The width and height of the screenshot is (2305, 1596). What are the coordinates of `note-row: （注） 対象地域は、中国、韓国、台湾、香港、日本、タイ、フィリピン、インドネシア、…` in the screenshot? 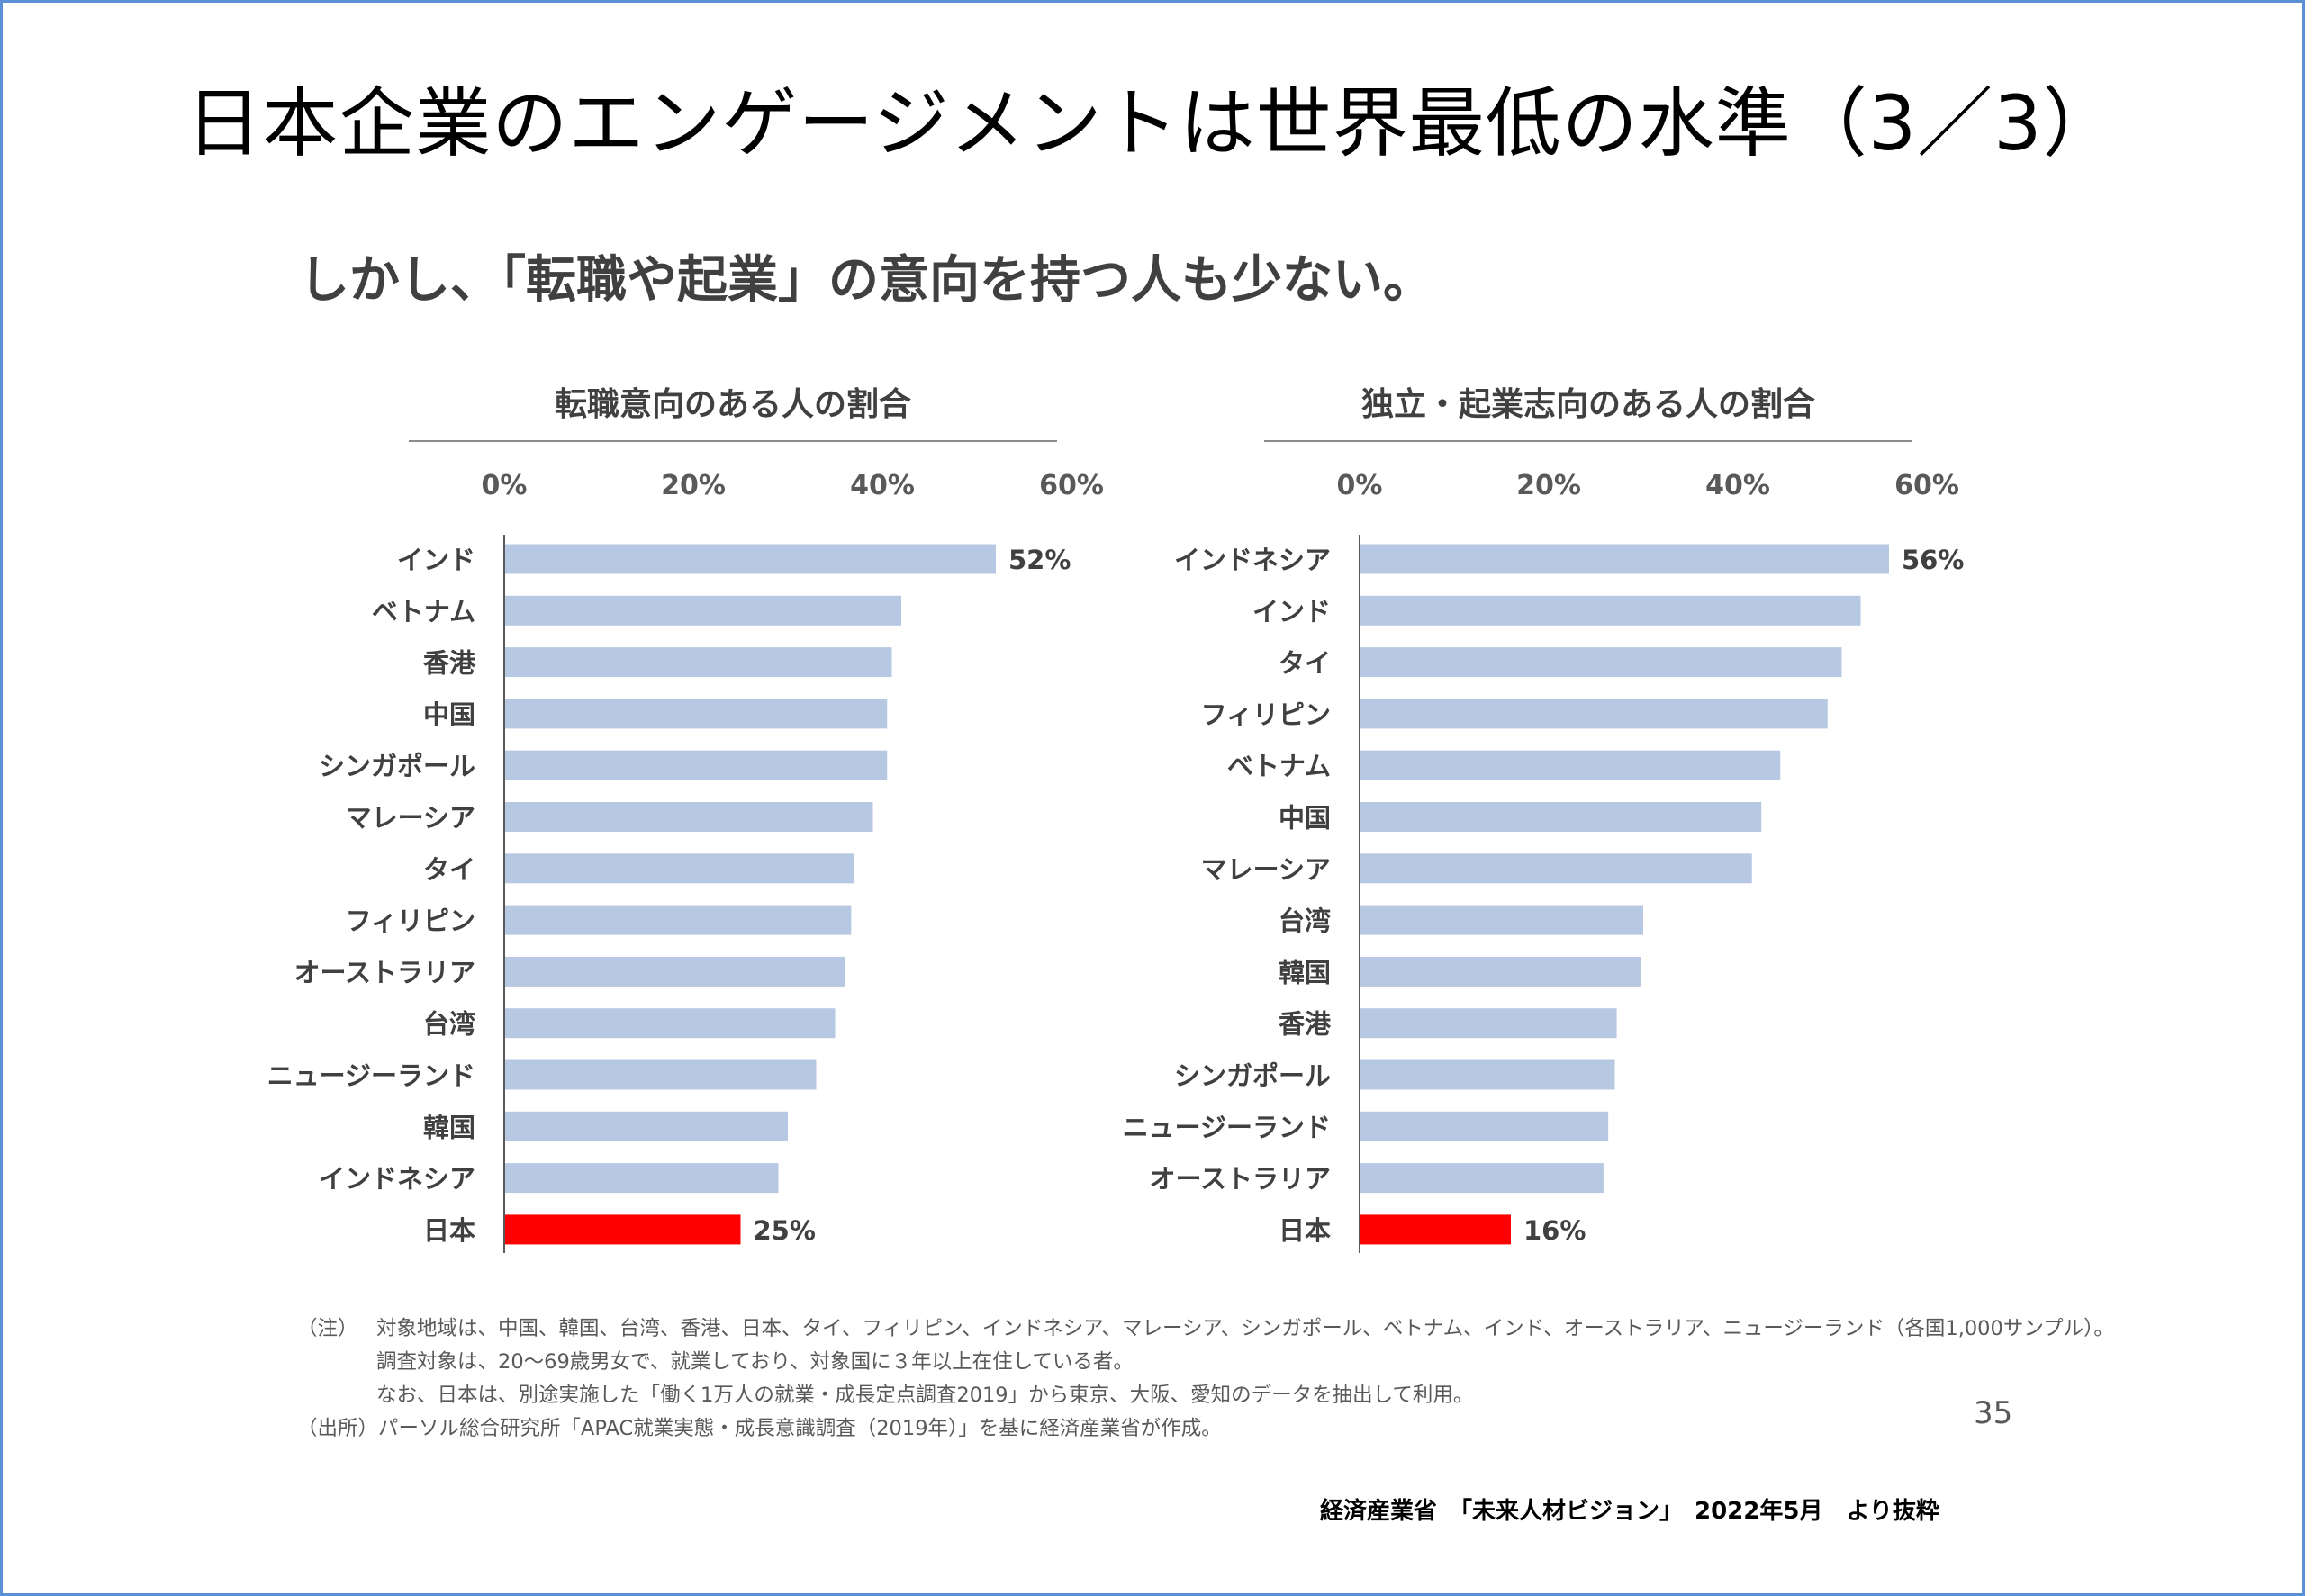 It's located at (1205, 1329).